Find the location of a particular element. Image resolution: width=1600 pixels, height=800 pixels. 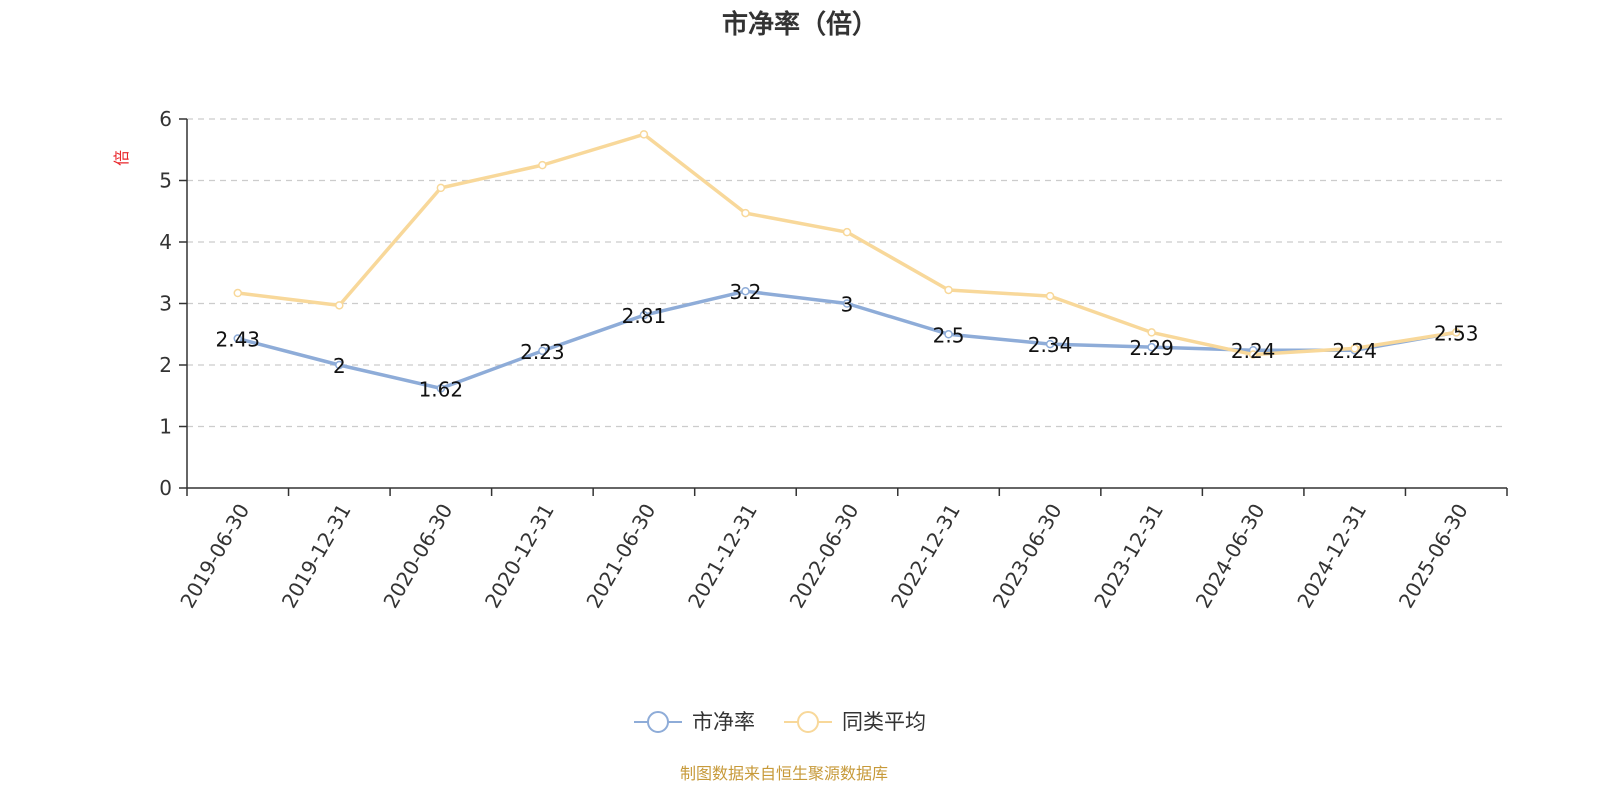

legend: 市净率 同类平均 is located at coordinates (780, 722).